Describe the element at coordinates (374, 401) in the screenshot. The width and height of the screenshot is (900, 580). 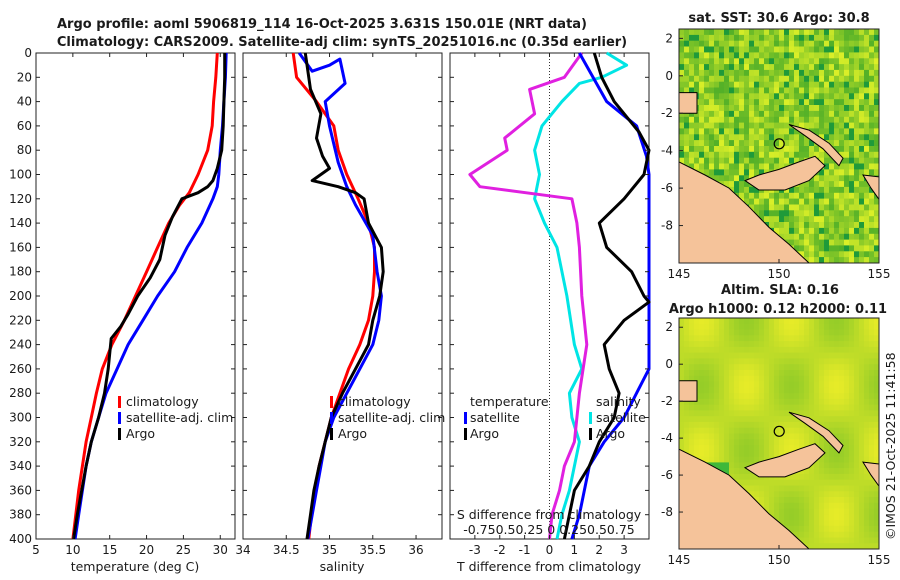
I see `legend-climatology: climatology` at that location.